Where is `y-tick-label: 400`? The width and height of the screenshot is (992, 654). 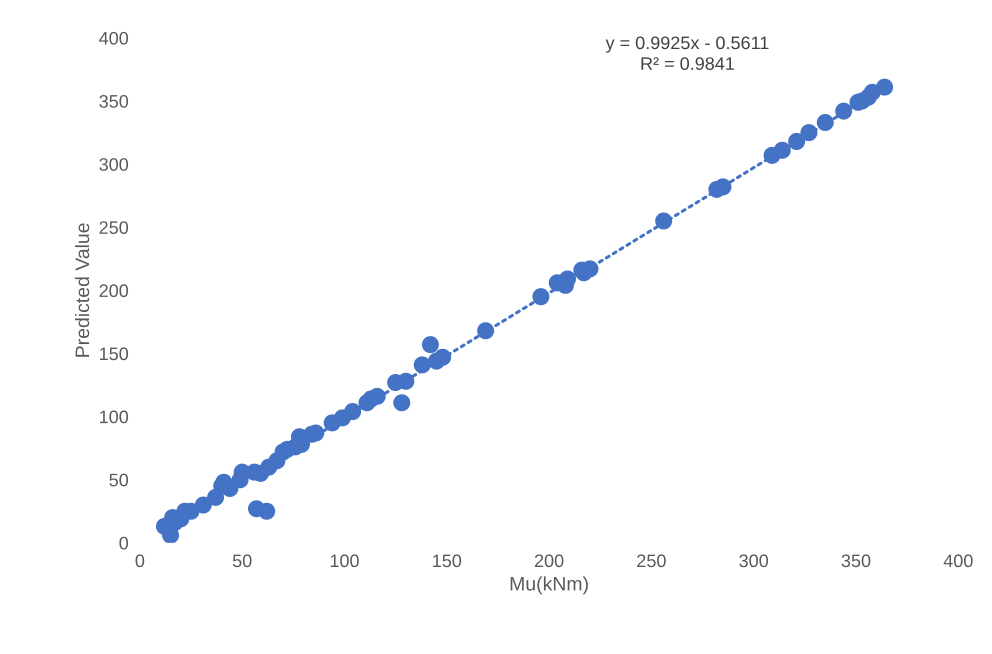 y-tick-label: 400 is located at coordinates (113, 38).